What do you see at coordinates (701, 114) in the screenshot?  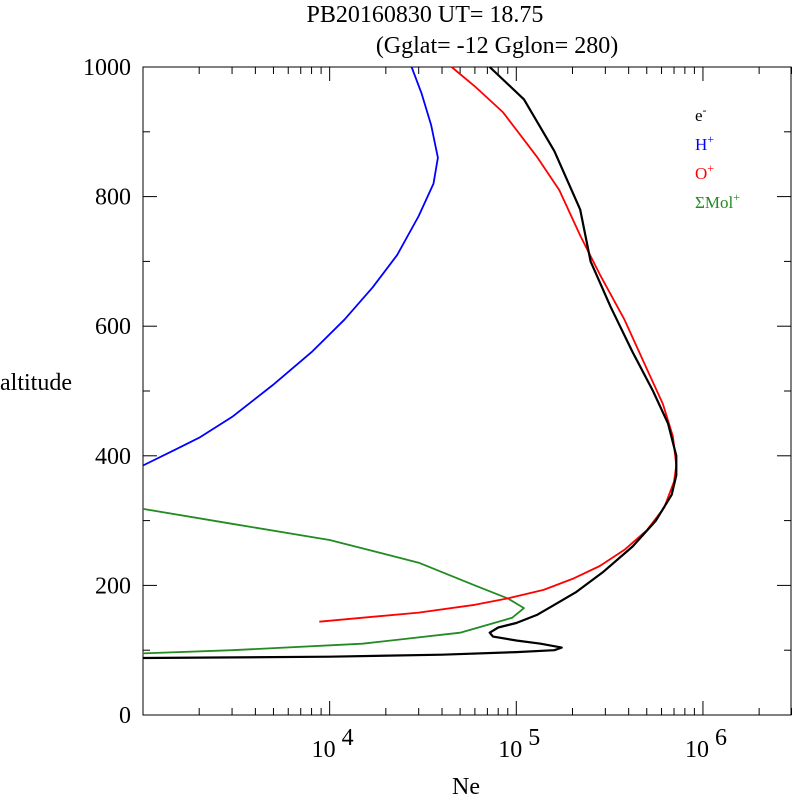 I see `legend-entry: e-` at bounding box center [701, 114].